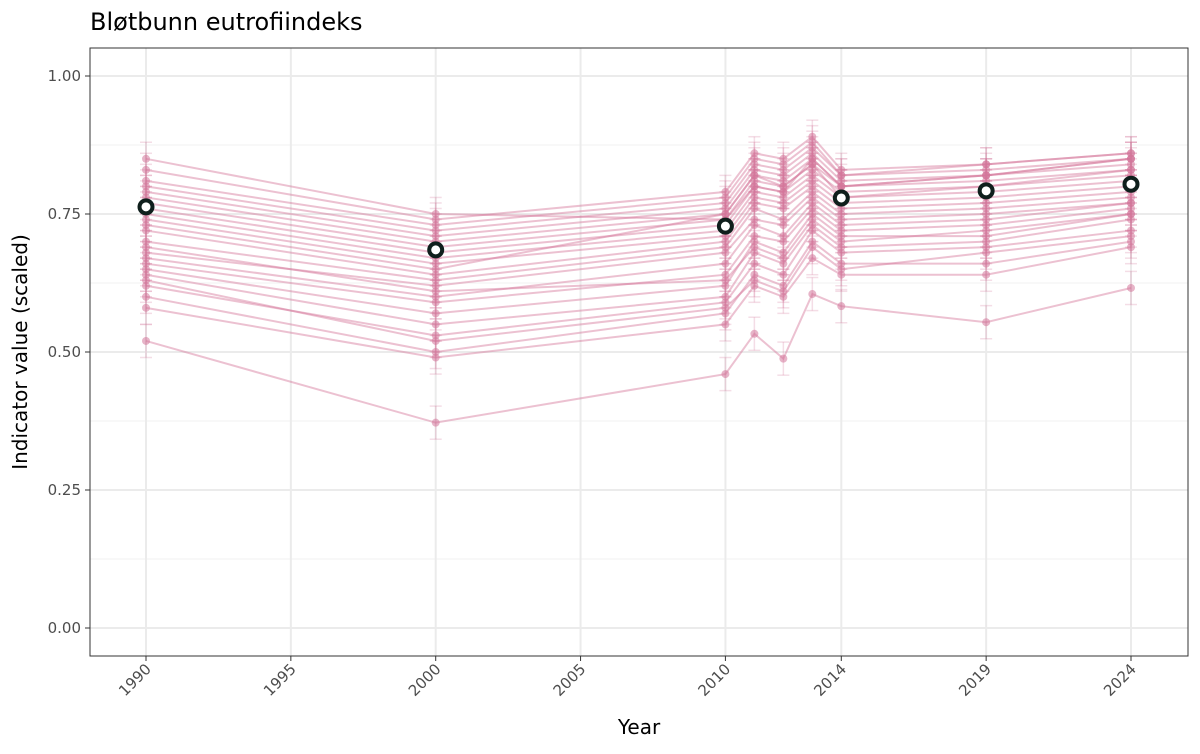  Describe the element at coordinates (638, 252) in the screenshot. I see `series-s22` at that location.